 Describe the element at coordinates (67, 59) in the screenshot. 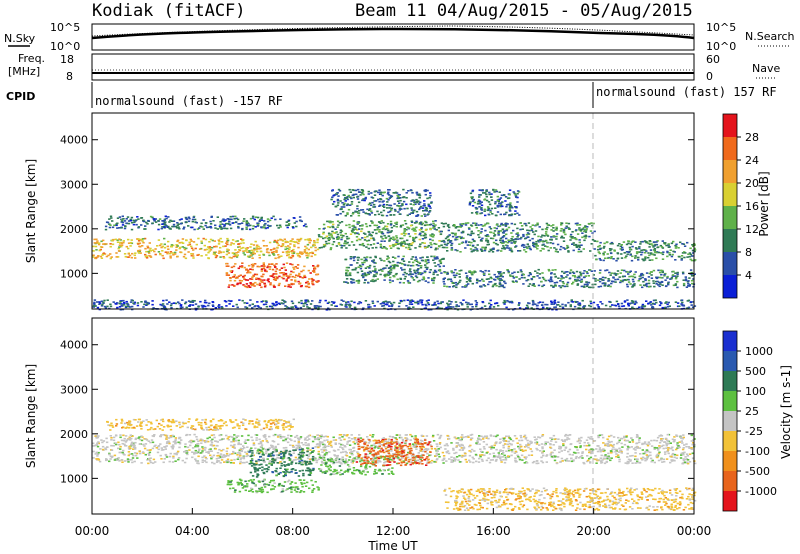

I see `freq-tick-top: 18` at that location.